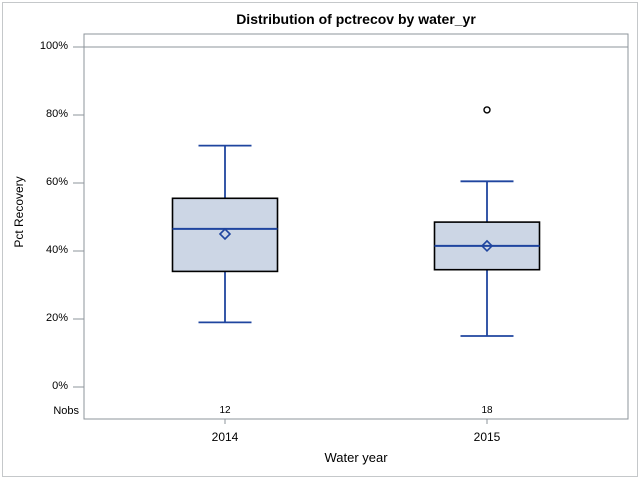  What do you see at coordinates (487, 437) in the screenshot?
I see `group-label: 2015` at bounding box center [487, 437].